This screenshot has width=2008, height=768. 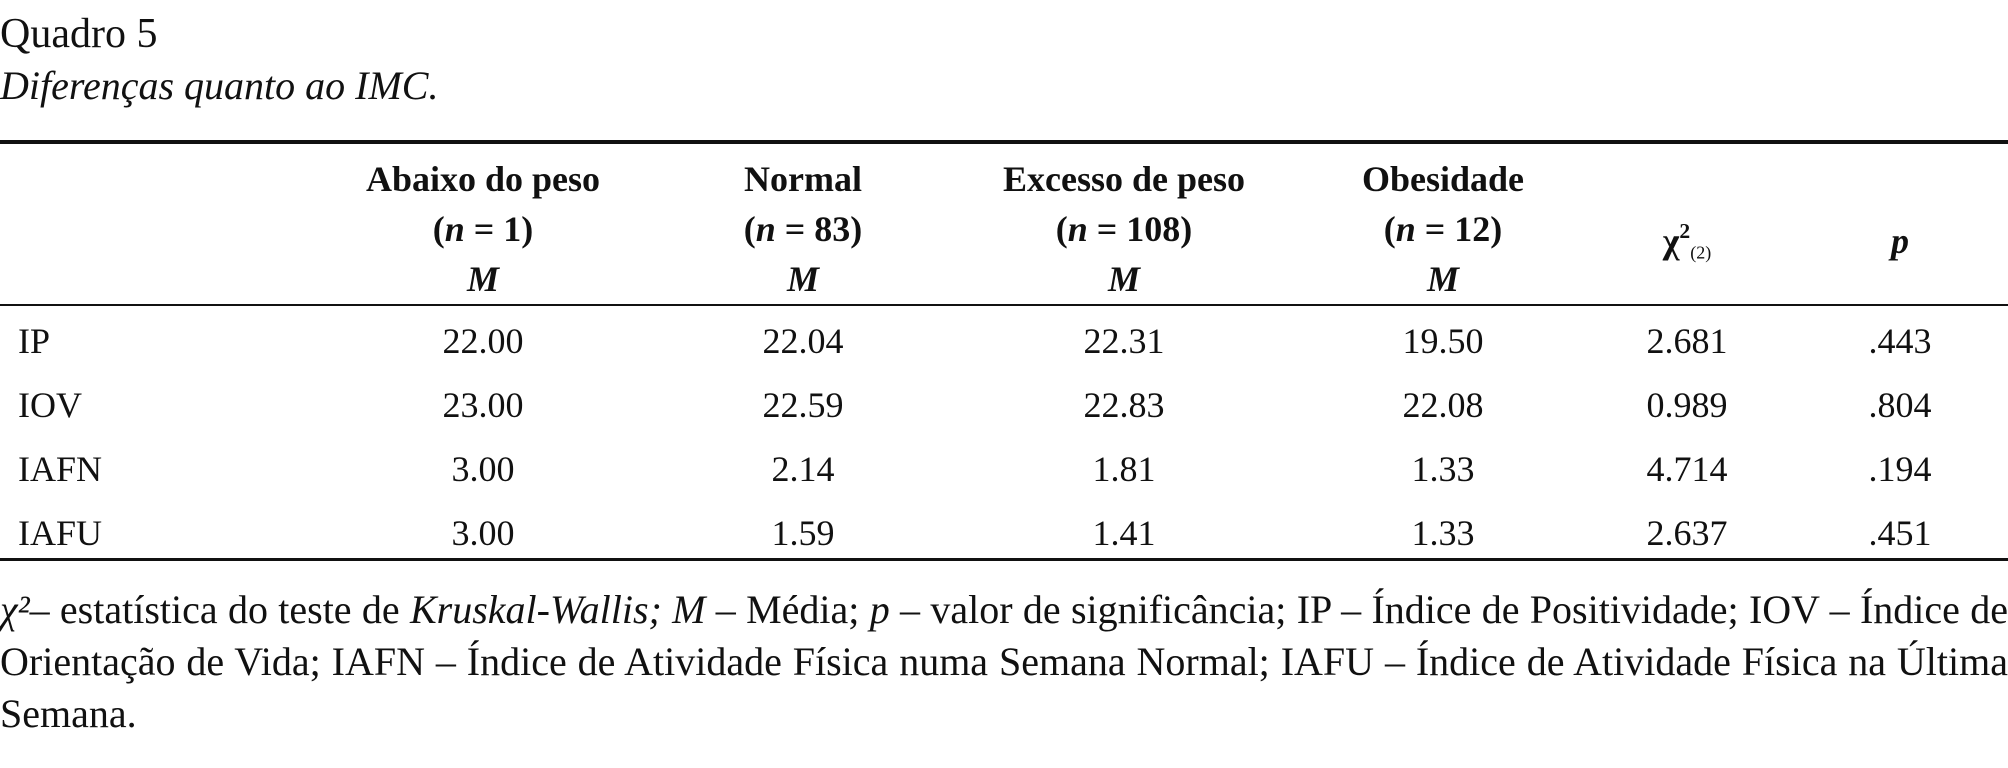 What do you see at coordinates (1671, 241) in the screenshot?
I see `chi: χ` at bounding box center [1671, 241].